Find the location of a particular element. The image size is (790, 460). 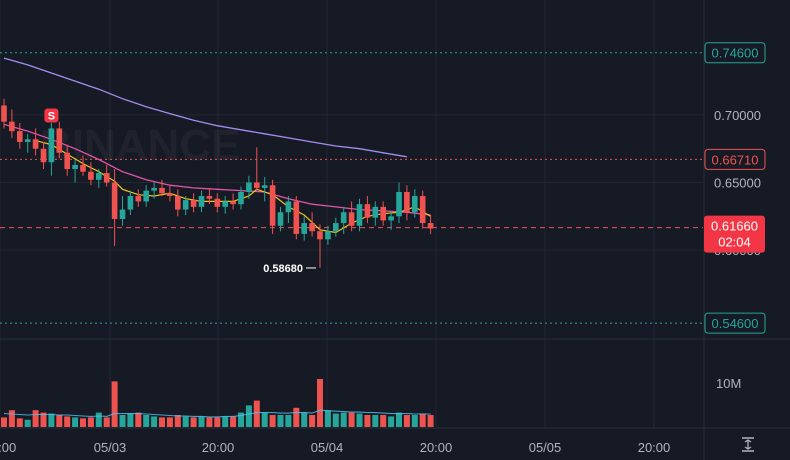

signal-marker-label: S is located at coordinates (51, 116).